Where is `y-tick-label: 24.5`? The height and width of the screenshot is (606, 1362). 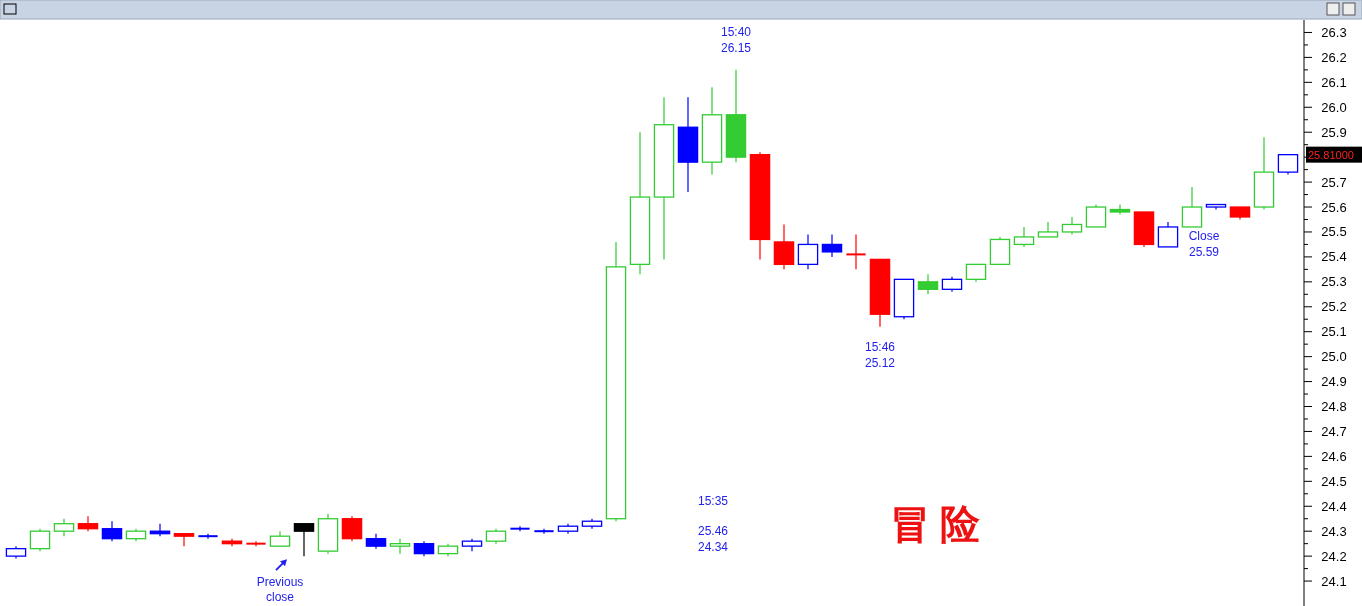
y-tick-label: 24.5 is located at coordinates (1334, 481).